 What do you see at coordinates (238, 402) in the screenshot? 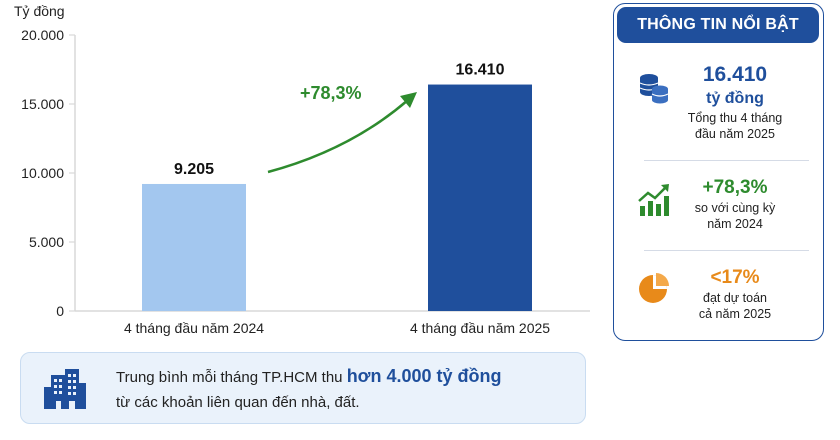
I see `note-text-line2: từ các khoản liên quan đến nhà, đất.` at bounding box center [238, 402].